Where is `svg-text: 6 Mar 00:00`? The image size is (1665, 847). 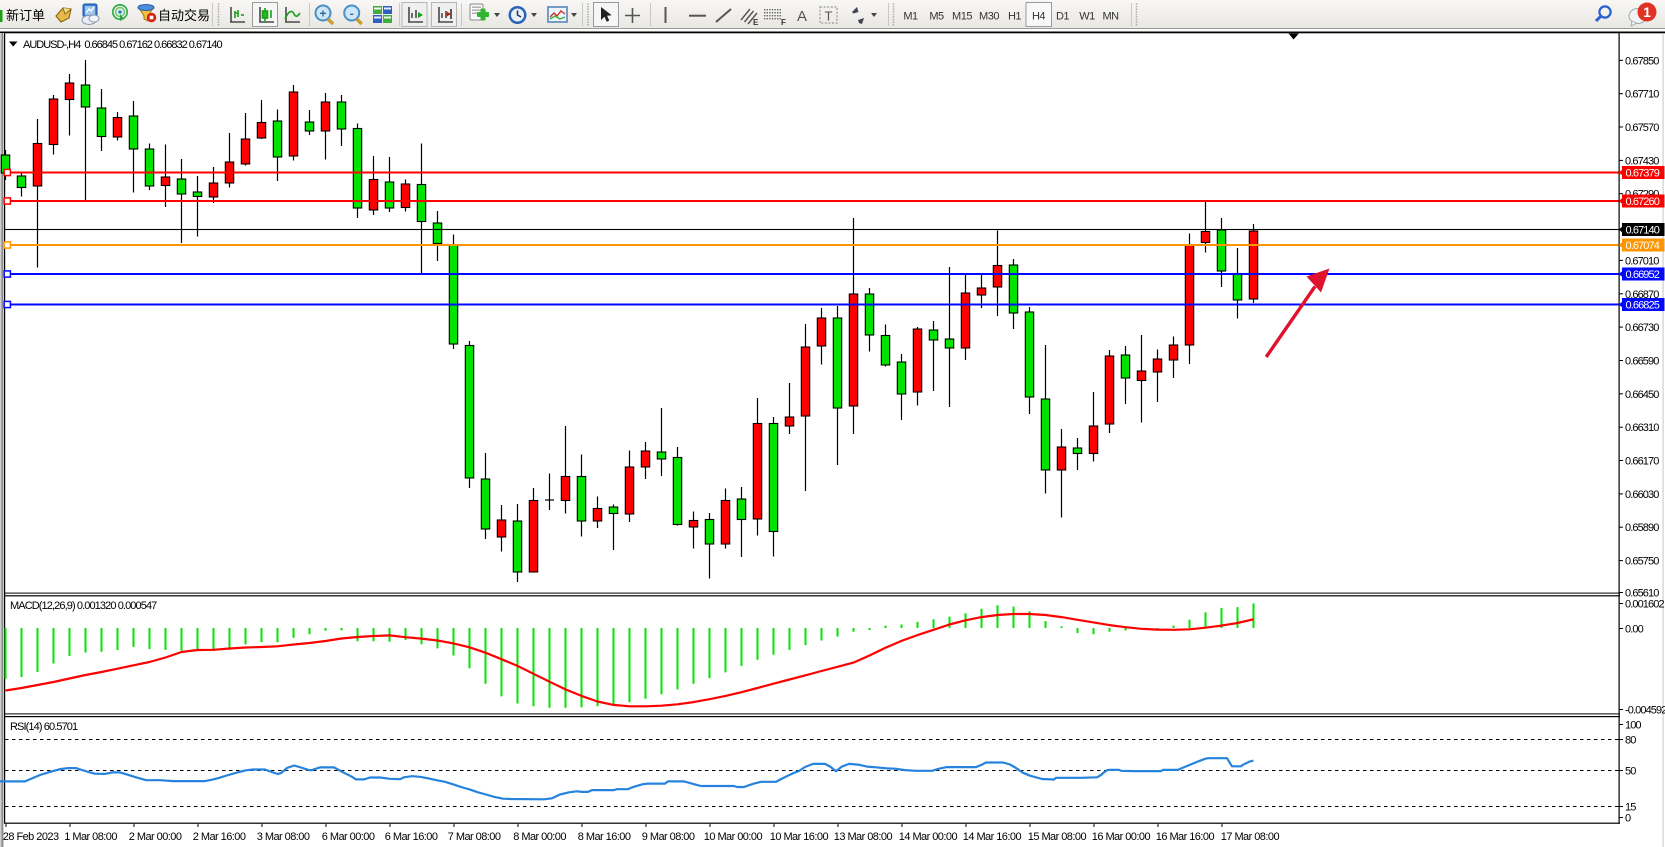 svg-text: 6 Mar 00:00 is located at coordinates (348, 837).